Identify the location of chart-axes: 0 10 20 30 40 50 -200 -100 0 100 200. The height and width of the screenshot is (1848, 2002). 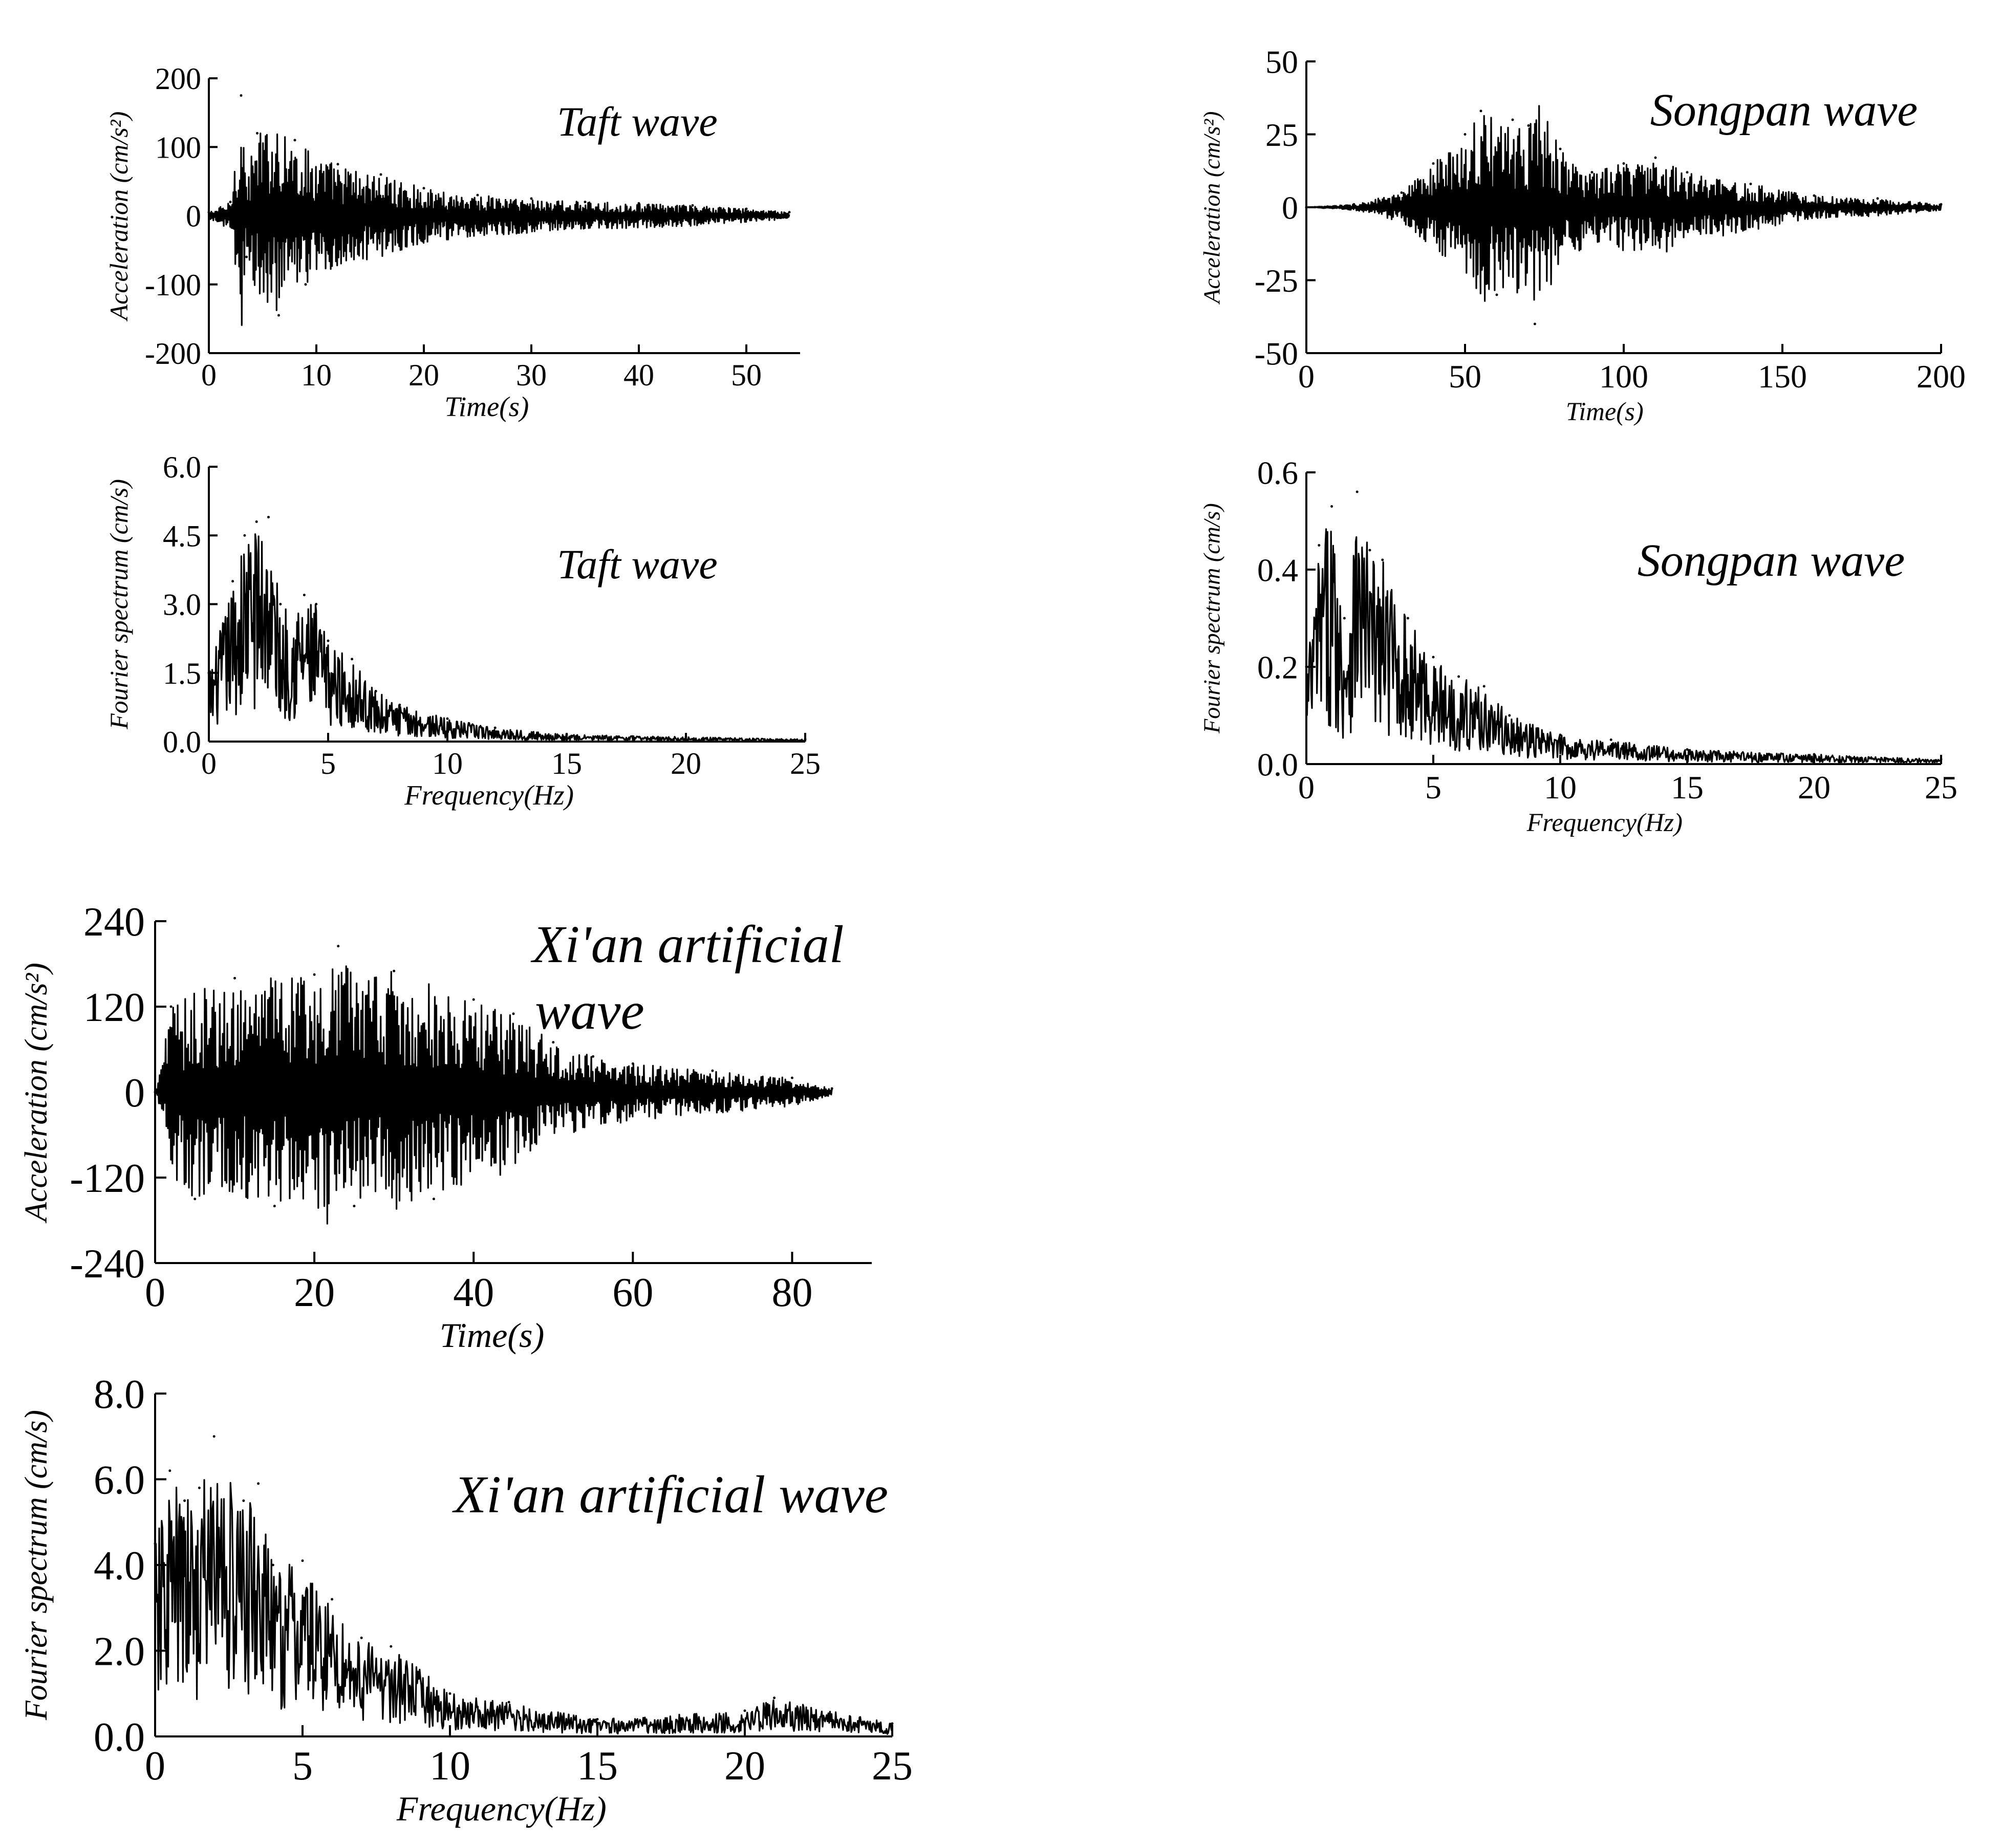
(472, 227).